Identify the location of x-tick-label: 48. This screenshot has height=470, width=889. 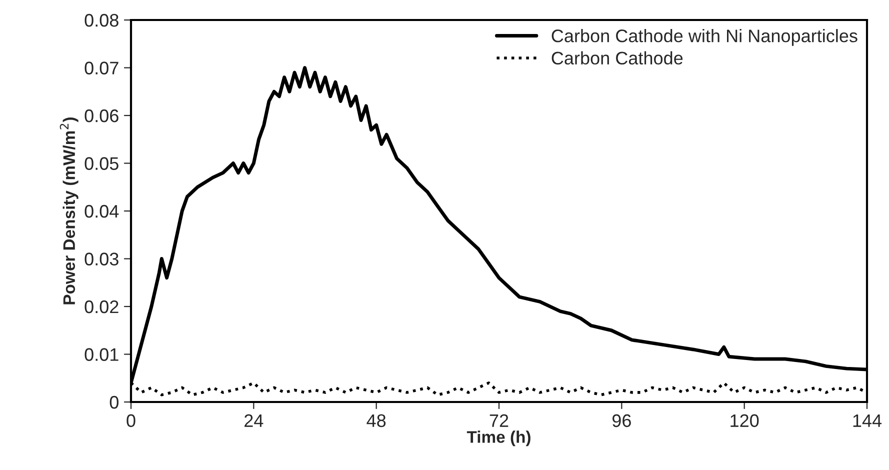
(376, 421).